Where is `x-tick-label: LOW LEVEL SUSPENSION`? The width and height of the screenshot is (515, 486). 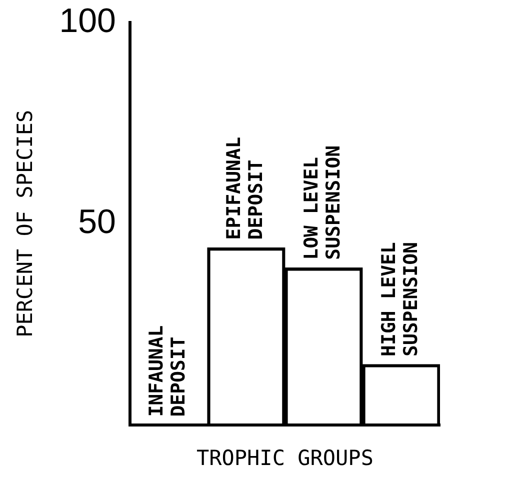
x-tick-label: LOW LEVEL SUSPENSION is located at coordinates (322, 202).